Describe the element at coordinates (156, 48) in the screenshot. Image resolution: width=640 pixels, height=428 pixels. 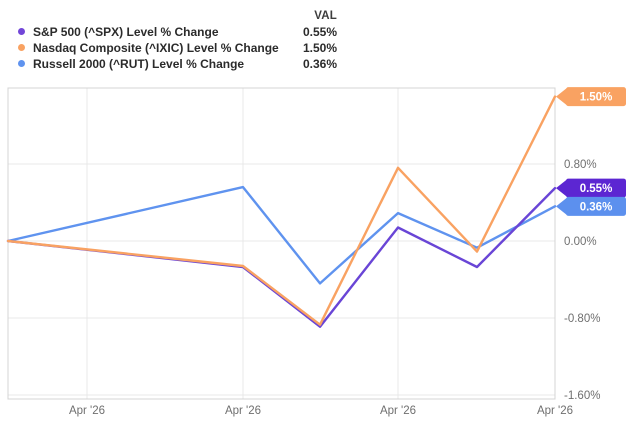
I see `legend-label-ixic: Nasdaq Composite (^IXIC) Level % Change` at that location.